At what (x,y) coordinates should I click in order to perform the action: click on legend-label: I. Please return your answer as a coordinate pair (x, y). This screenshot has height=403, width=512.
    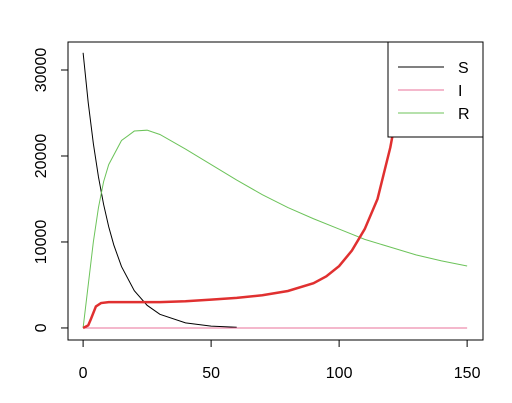
    Looking at the image, I should click on (460, 91).